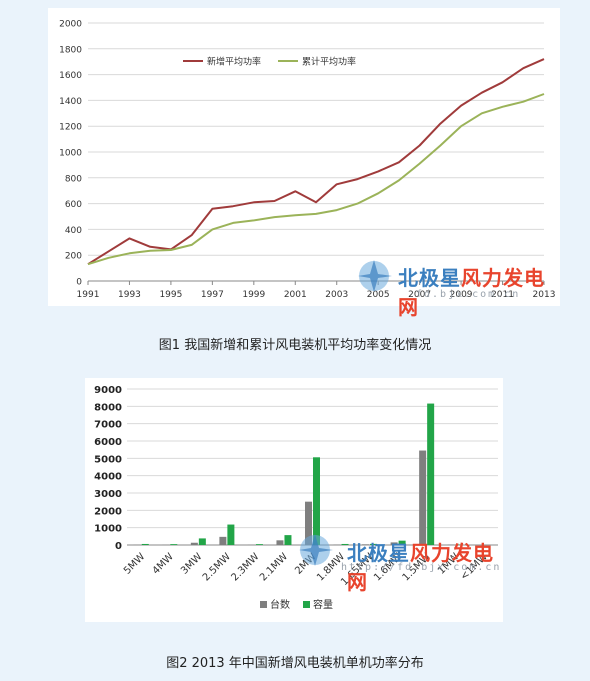  What do you see at coordinates (245, 567) in the screenshot?
I see `x-tick-label: 2.3MW` at bounding box center [245, 567].